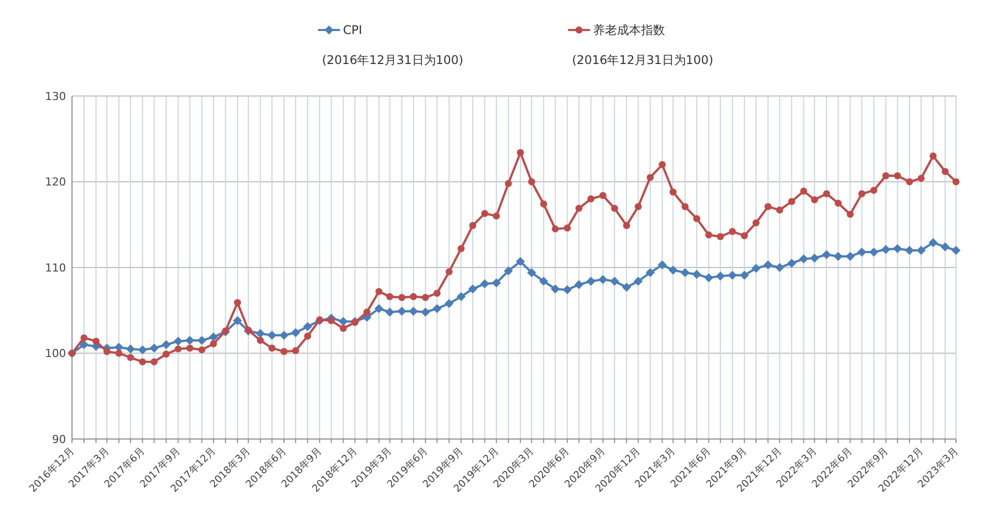  I want to click on legend-label: CPI, so click(352, 30).